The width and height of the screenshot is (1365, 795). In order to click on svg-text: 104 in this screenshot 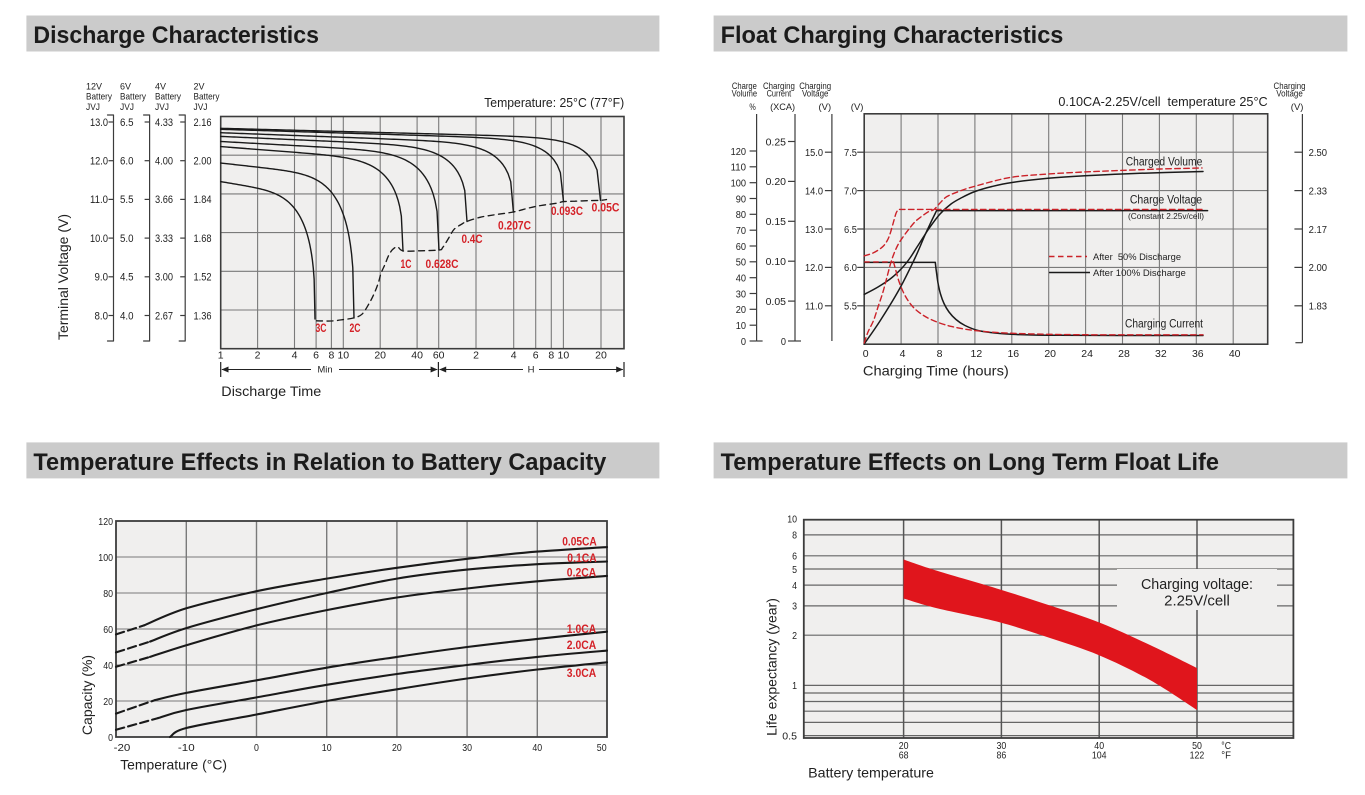, I will do `click(1099, 756)`.